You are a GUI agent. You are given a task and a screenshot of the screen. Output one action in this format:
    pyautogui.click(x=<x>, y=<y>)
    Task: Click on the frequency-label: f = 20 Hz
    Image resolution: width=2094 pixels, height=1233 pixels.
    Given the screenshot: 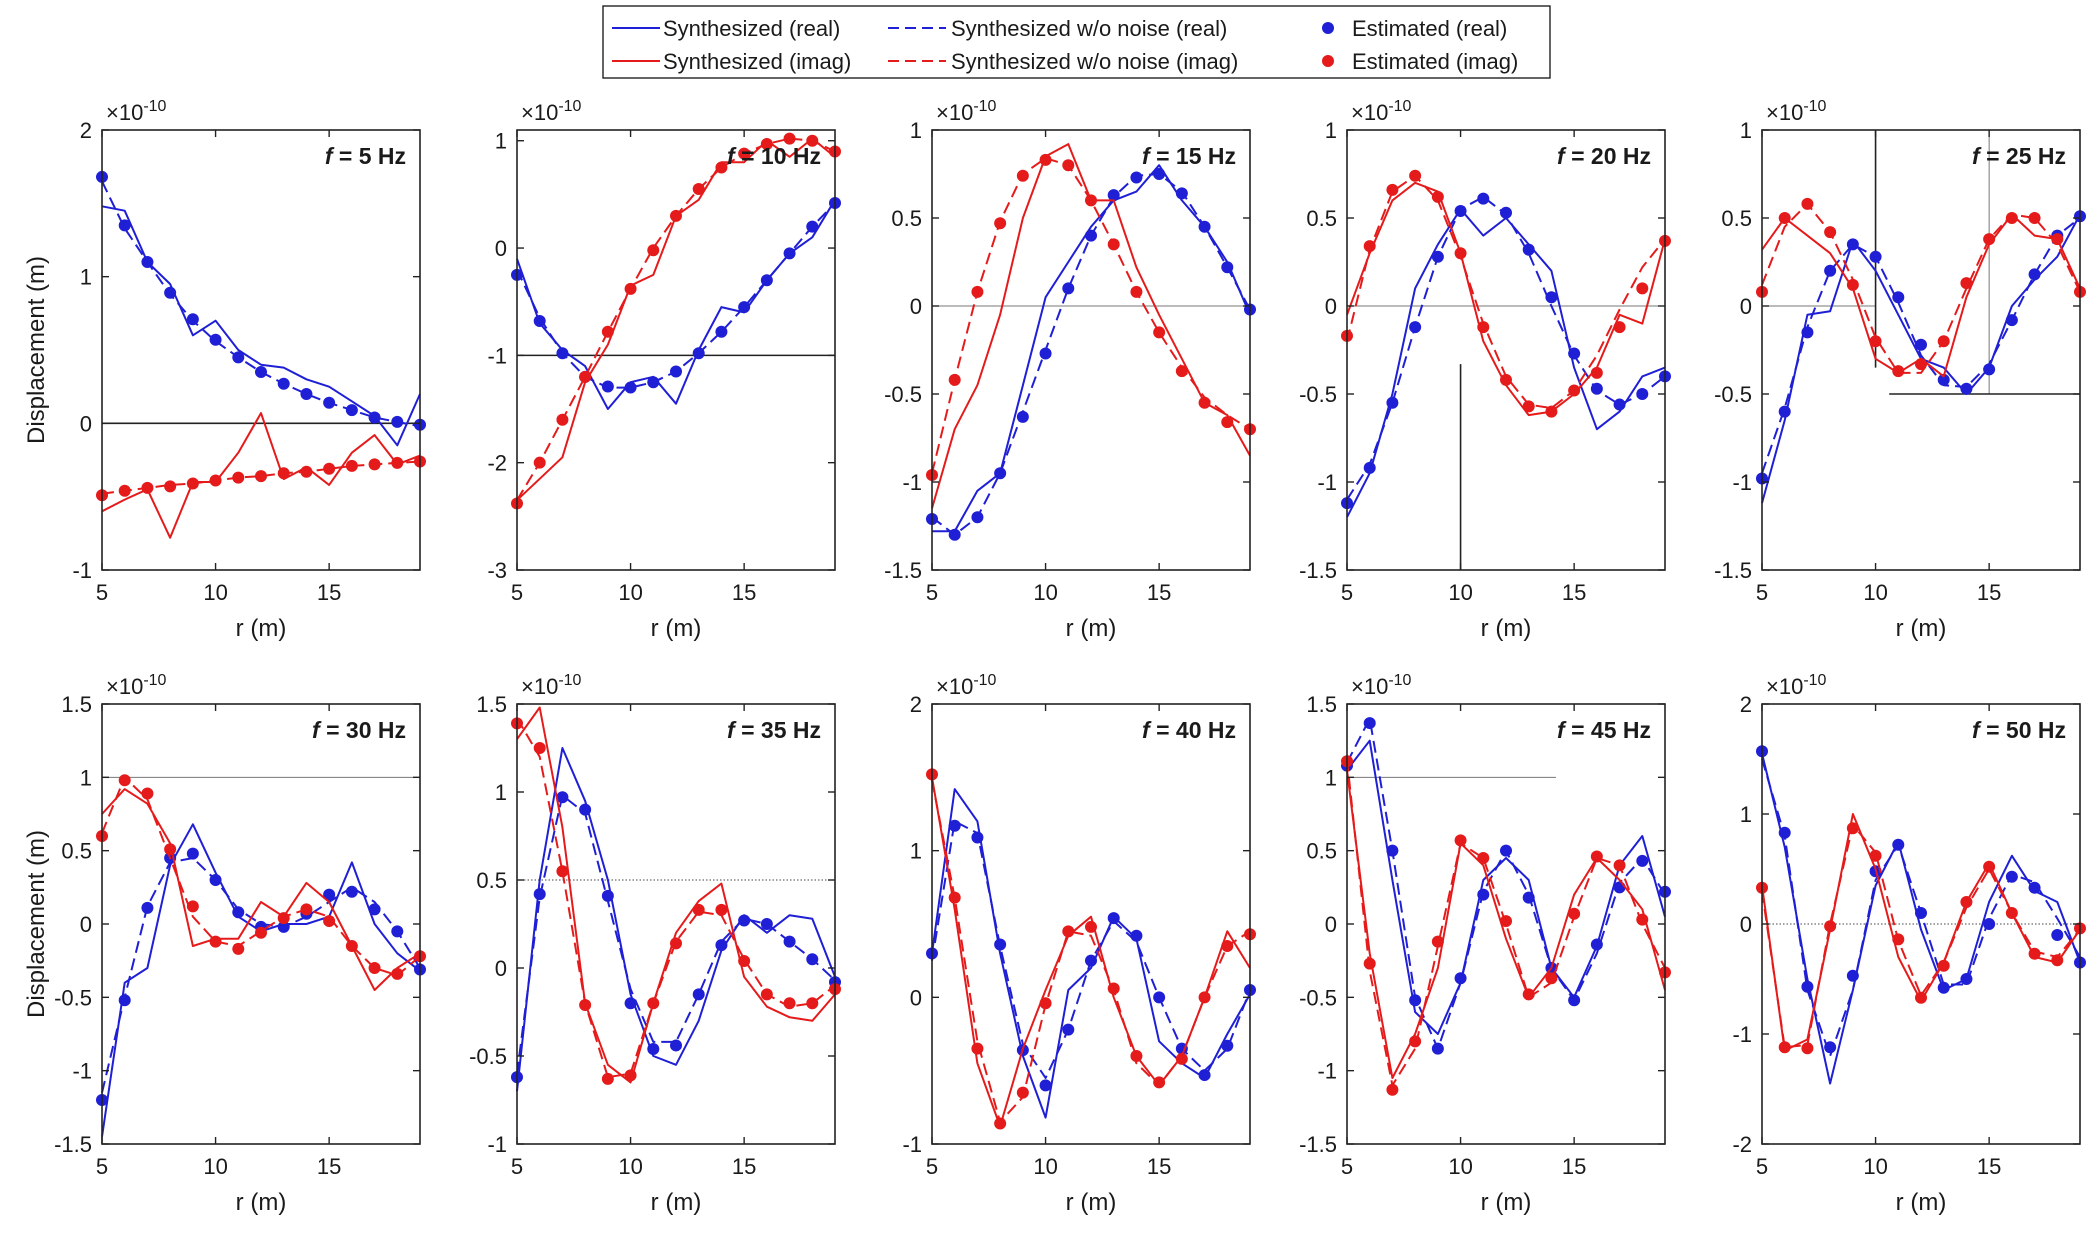 What is the action you would take?
    pyautogui.click(x=1604, y=156)
    